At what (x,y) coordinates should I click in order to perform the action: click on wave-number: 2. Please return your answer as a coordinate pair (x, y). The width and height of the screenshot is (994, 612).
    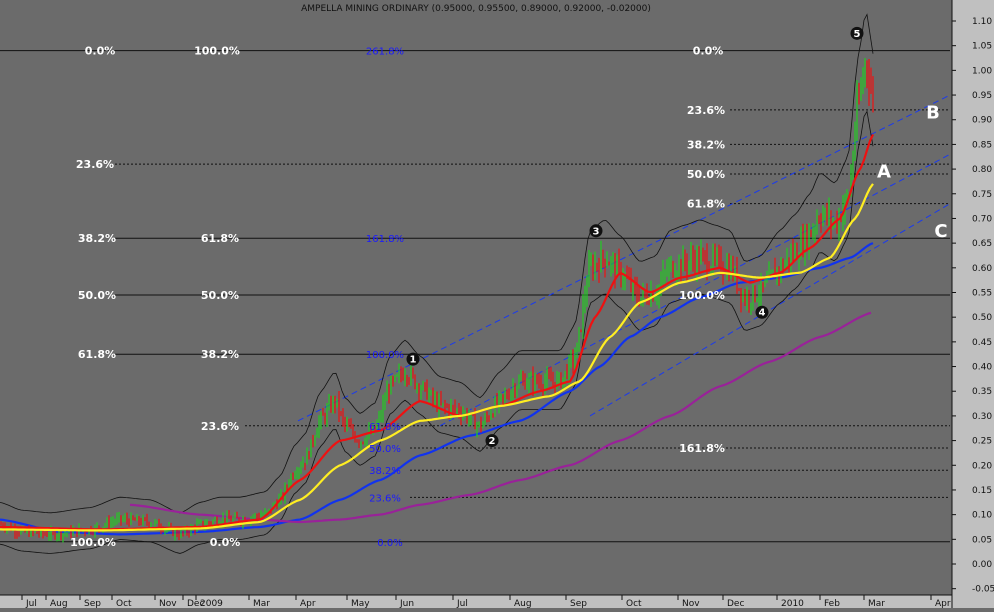
    Looking at the image, I should click on (492, 441).